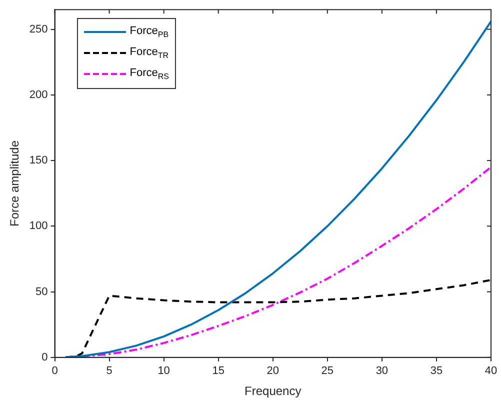 The height and width of the screenshot is (403, 501). Describe the element at coordinates (55, 371) in the screenshot. I see `x-tick-label: 0` at that location.